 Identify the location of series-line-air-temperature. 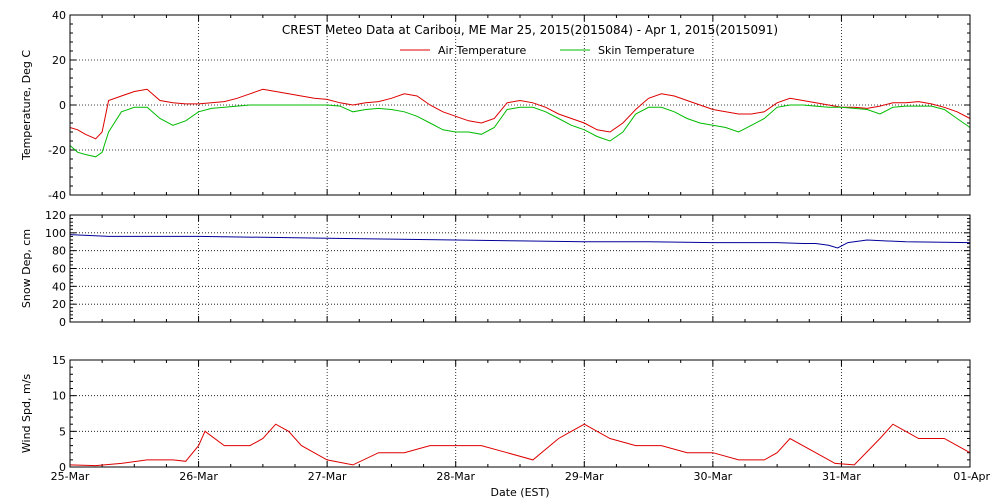
(520, 114).